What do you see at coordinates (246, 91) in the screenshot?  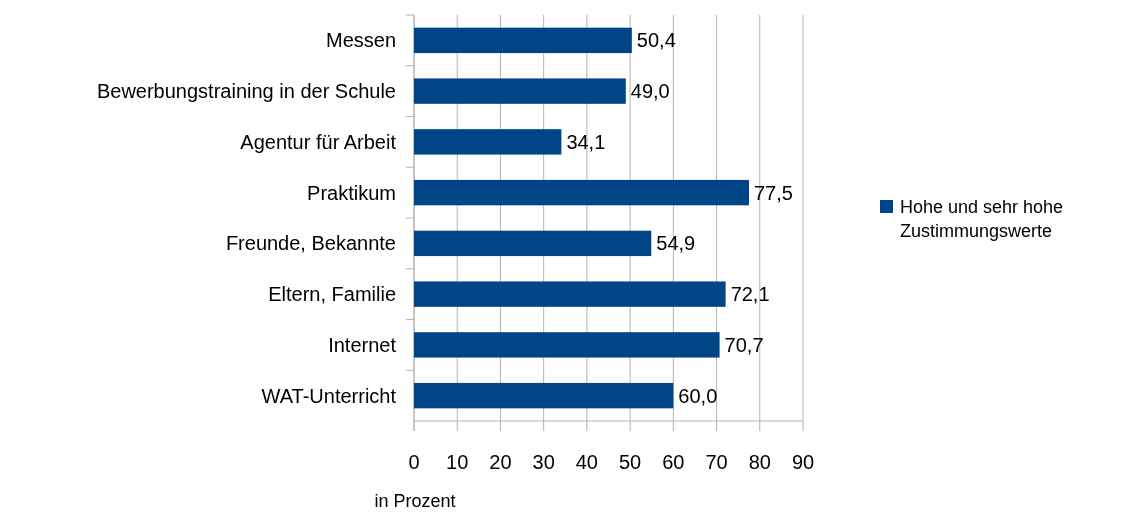 I see `y-tick-label: Bewerbungstraining in der Schule` at bounding box center [246, 91].